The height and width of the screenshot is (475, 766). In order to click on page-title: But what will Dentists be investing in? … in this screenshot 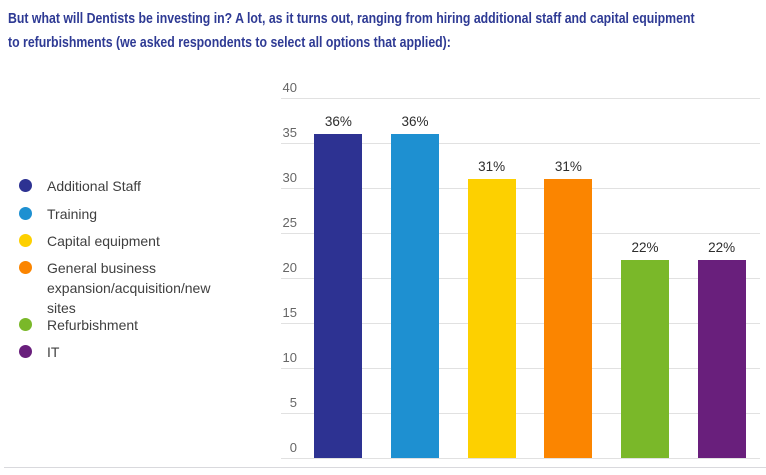, I will do `click(387, 31)`.